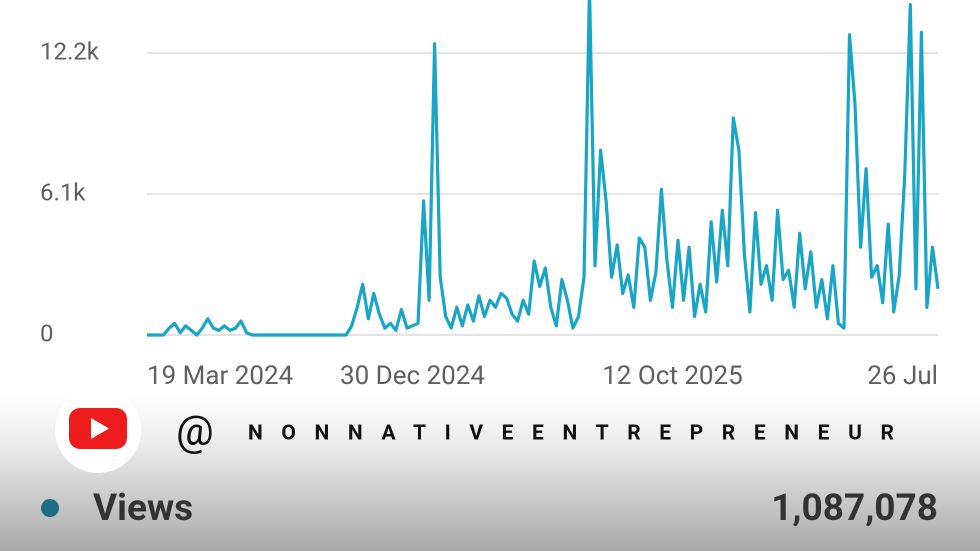 This screenshot has height=551, width=980. I want to click on handle-at: @, so click(195, 431).